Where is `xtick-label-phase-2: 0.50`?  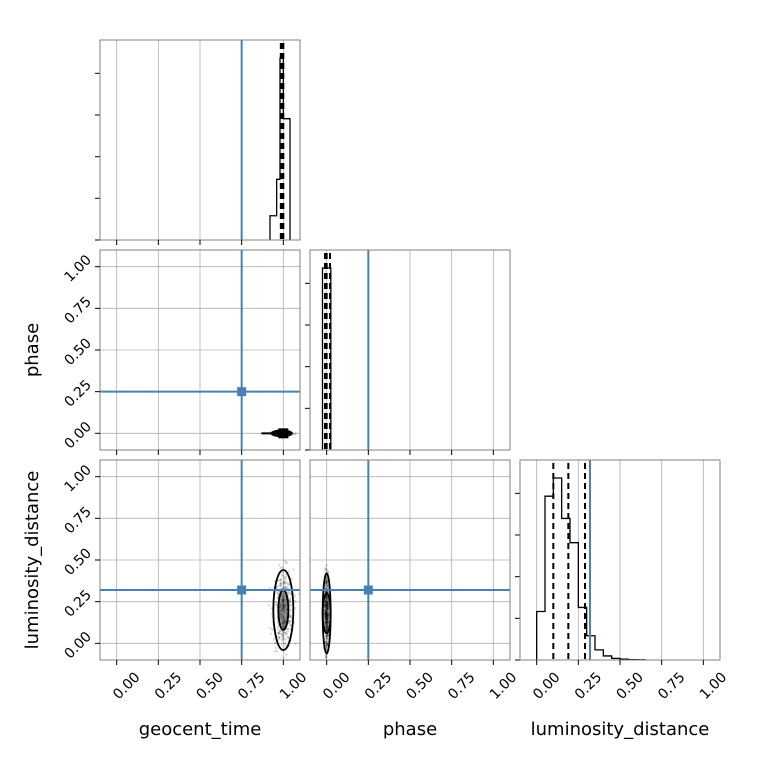
xtick-label-phase-2: 0.50 is located at coordinates (420, 685).